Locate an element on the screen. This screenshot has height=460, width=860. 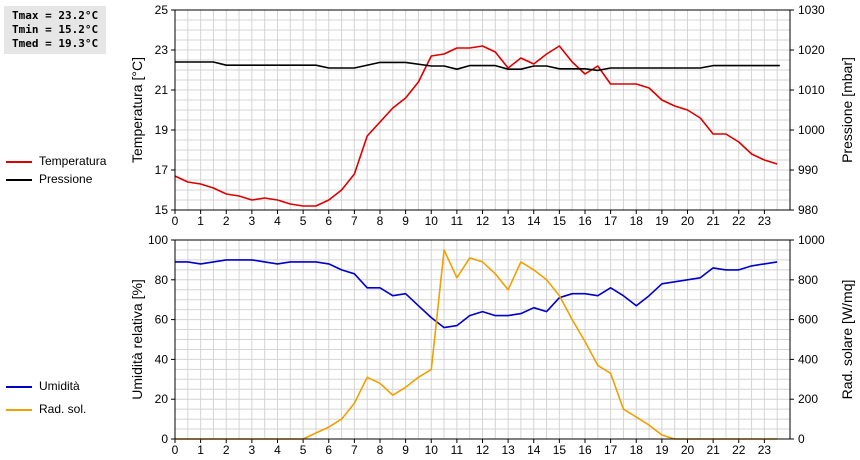
legend-swatch-pressione is located at coordinates (19, 180).